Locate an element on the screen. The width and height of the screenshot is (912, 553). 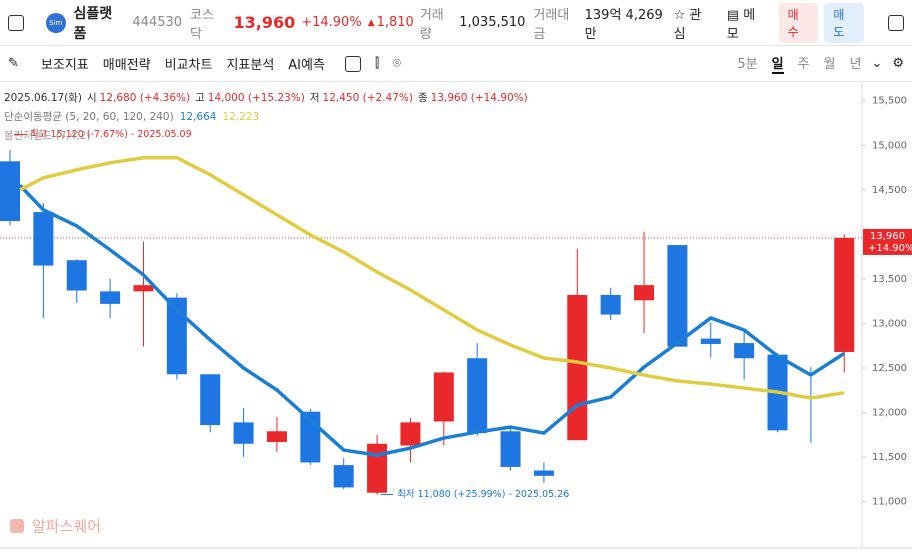
legend-label: 시 is located at coordinates (92, 98).